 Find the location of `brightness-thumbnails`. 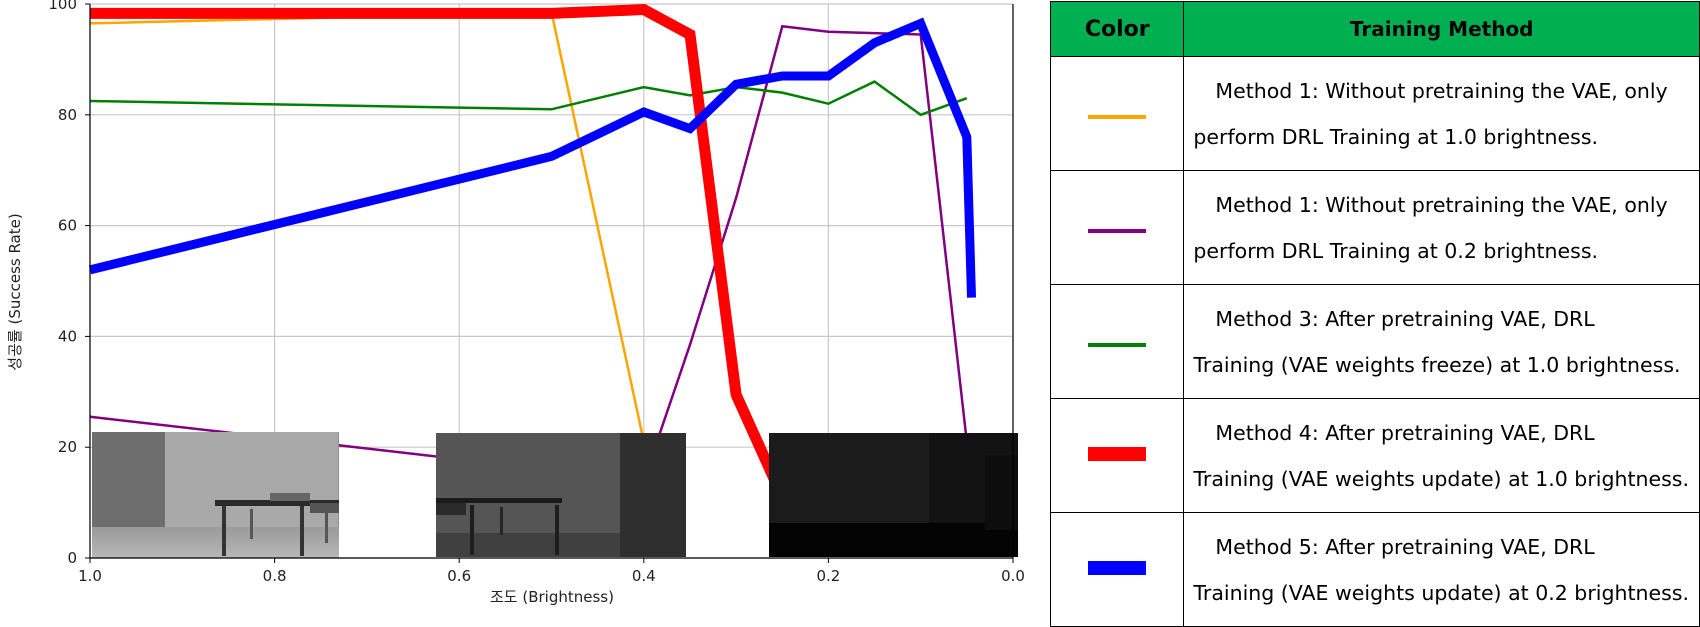

brightness-thumbnails is located at coordinates (555, 495).